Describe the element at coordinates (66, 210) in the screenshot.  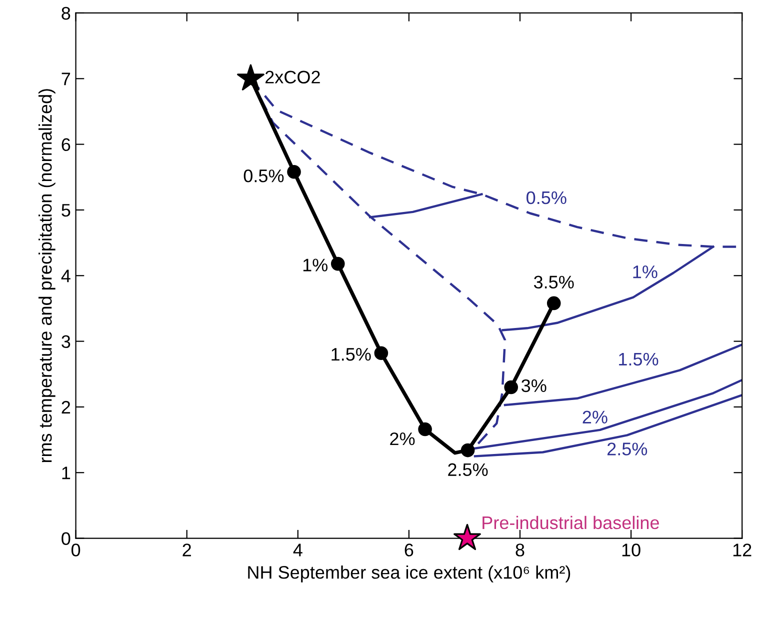
I see `y-tick-label: 5` at that location.